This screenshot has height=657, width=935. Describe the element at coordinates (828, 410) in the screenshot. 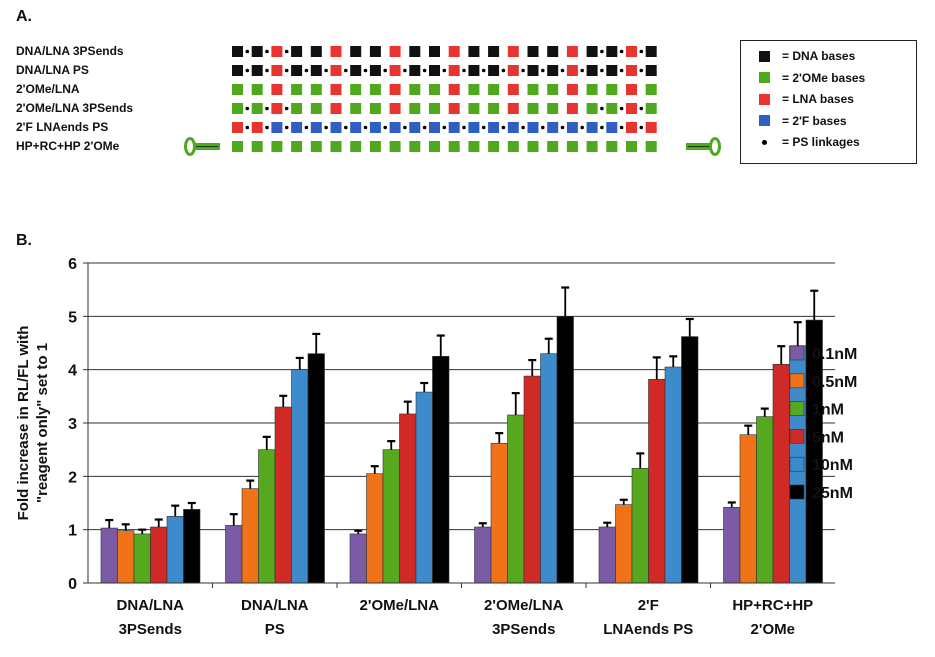

I see `legend-label: 1nM` at that location.